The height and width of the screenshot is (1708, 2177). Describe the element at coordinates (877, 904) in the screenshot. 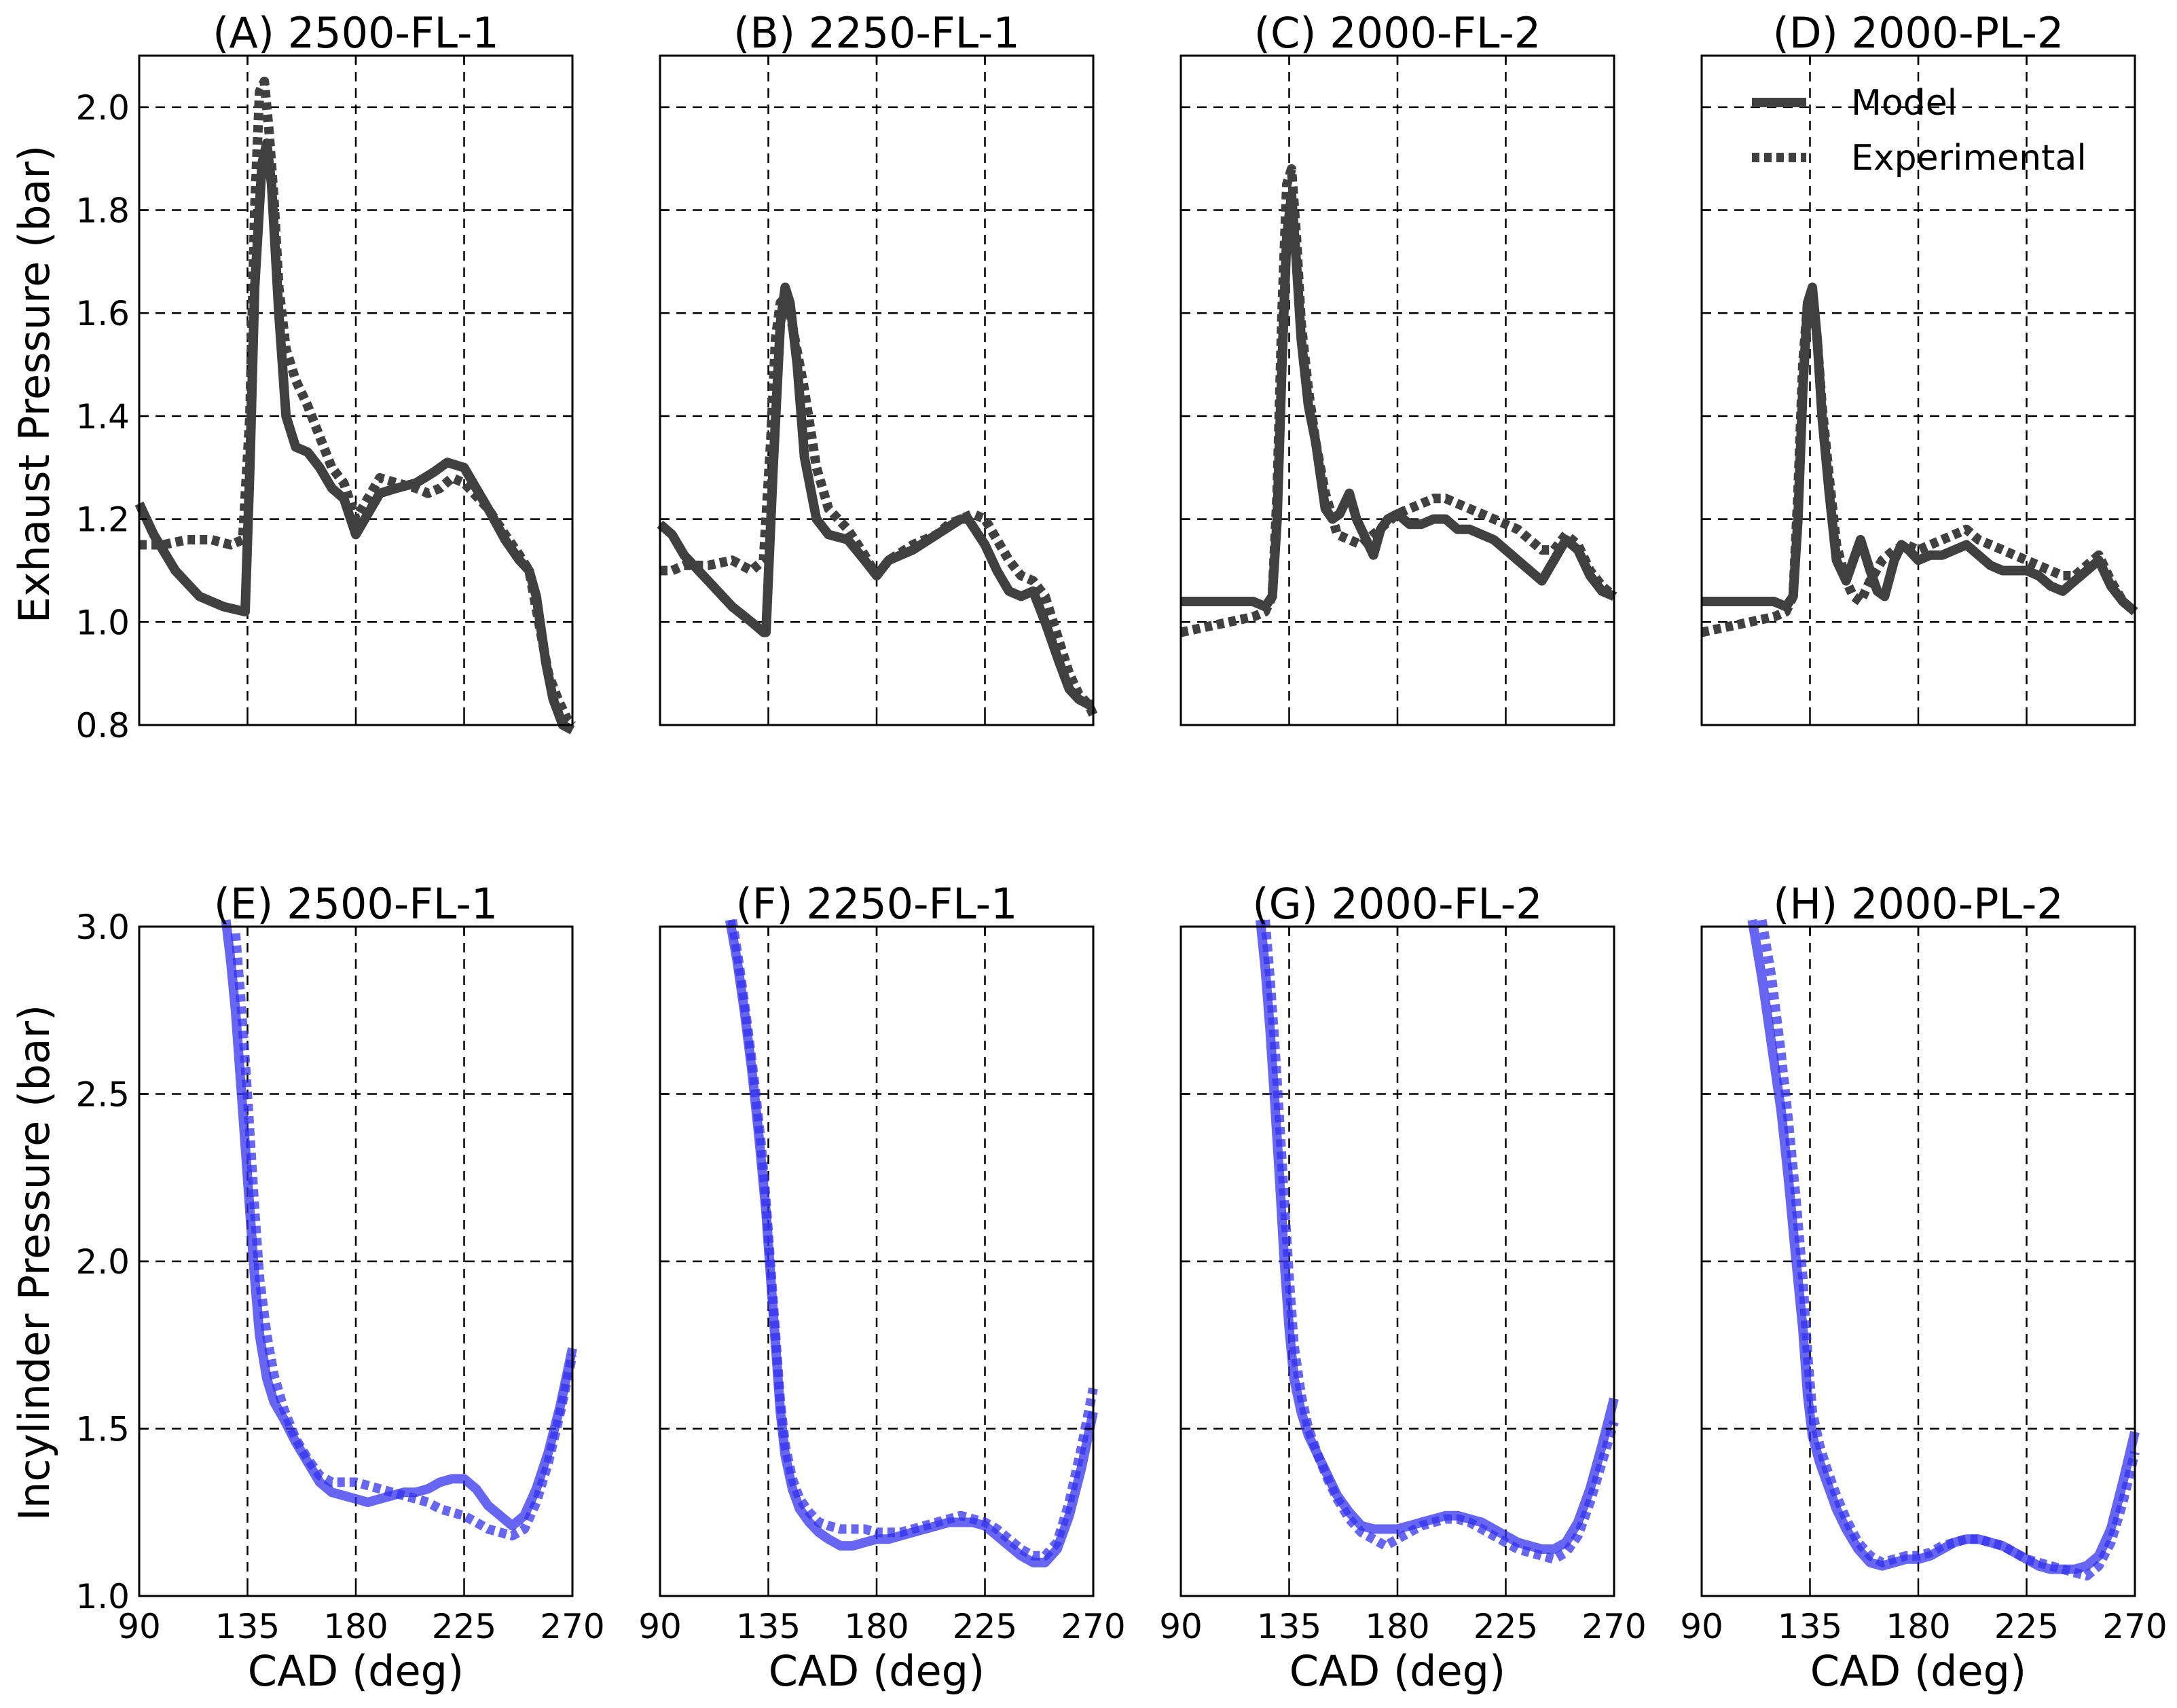

I see `subplot-title: (F) 2250-FL-1` at that location.